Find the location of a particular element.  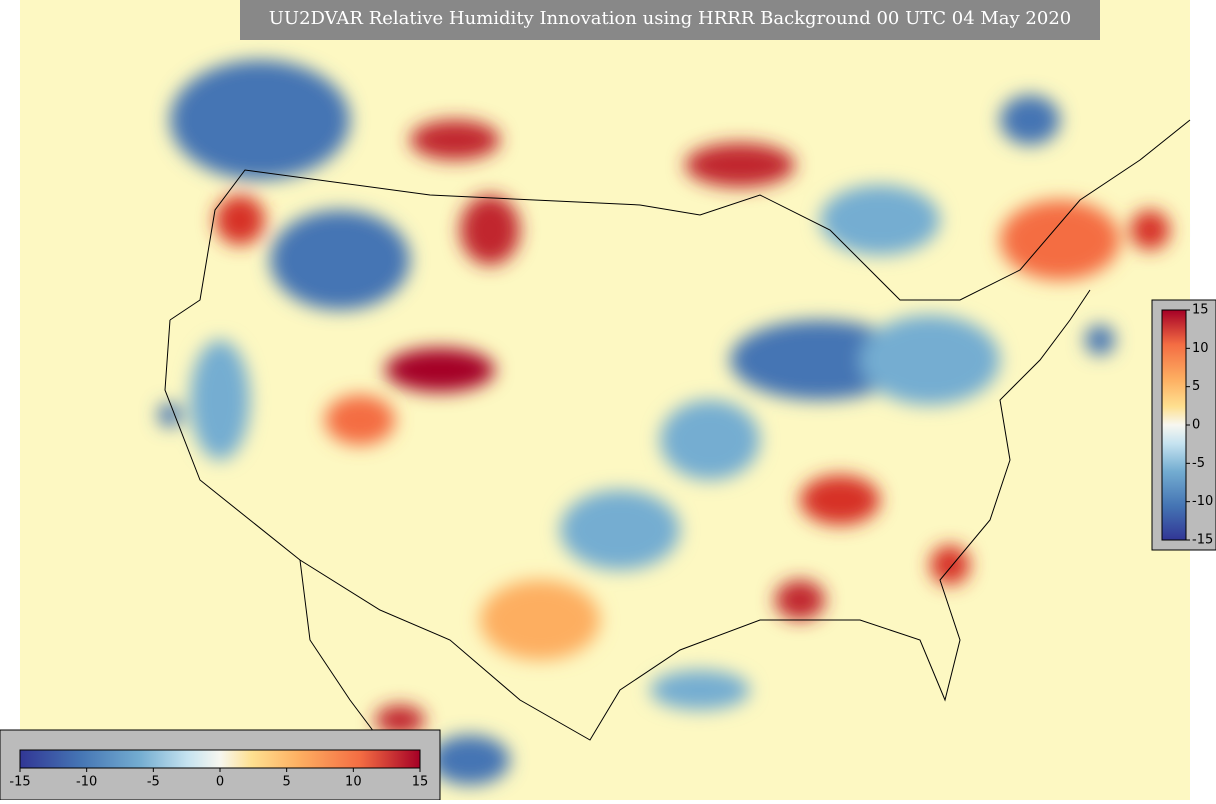

margin is located at coordinates (10, 400).